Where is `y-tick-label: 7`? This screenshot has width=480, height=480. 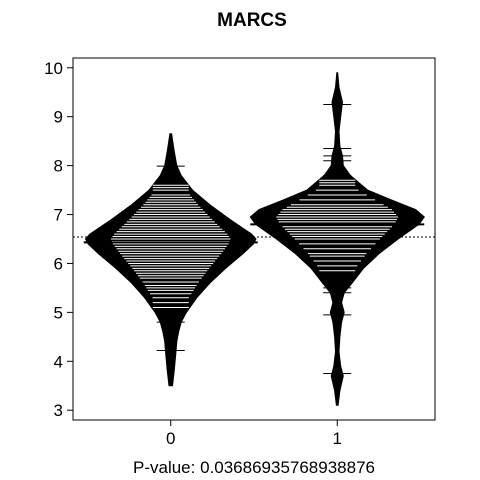 y-tick-label: 7 is located at coordinates (58, 215).